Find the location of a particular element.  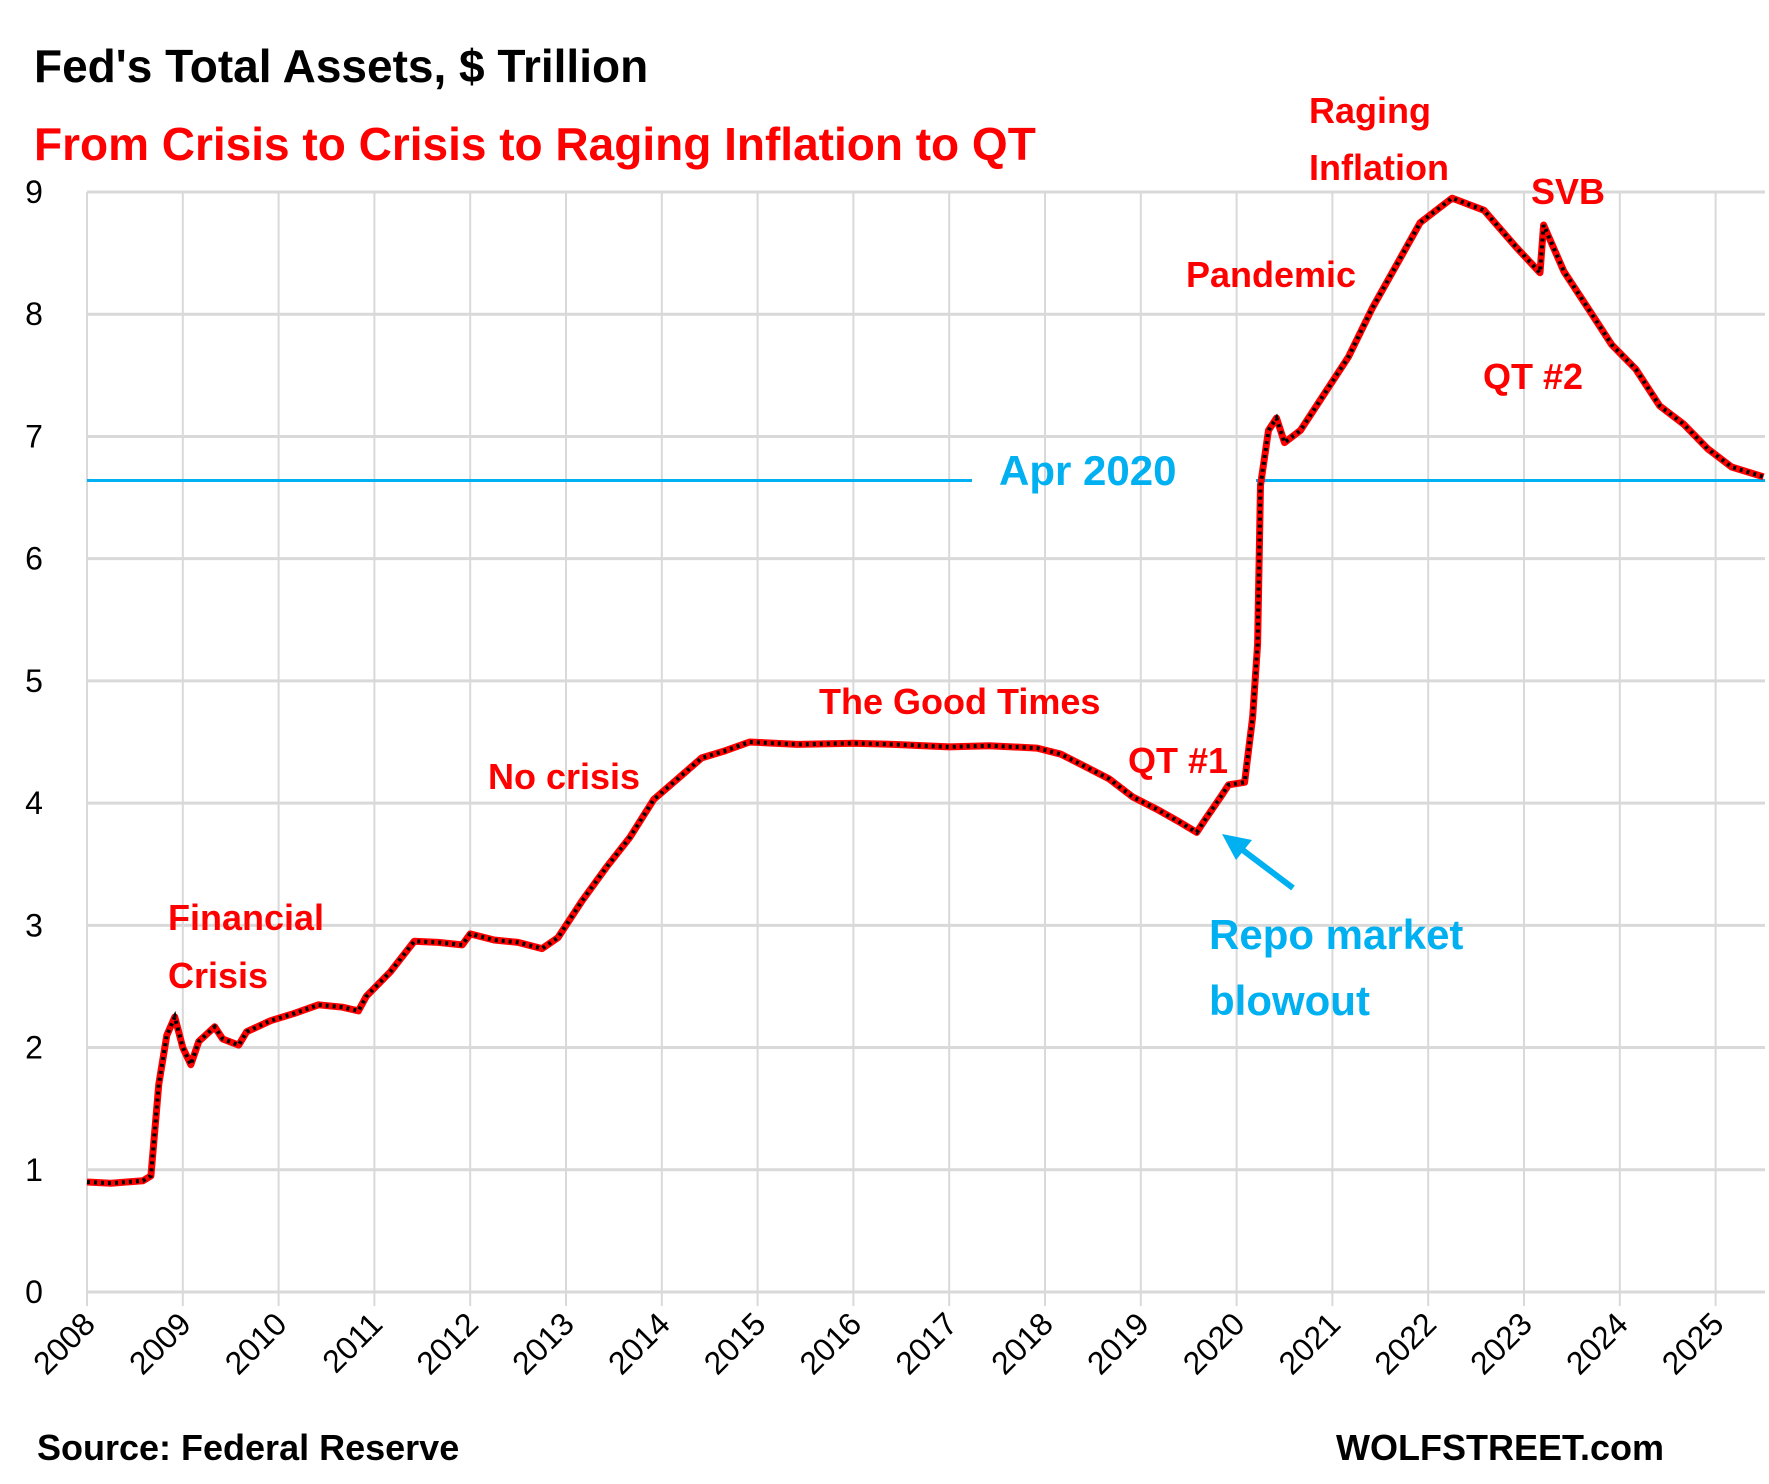

arrow-shaft is located at coordinates (1266, 868).